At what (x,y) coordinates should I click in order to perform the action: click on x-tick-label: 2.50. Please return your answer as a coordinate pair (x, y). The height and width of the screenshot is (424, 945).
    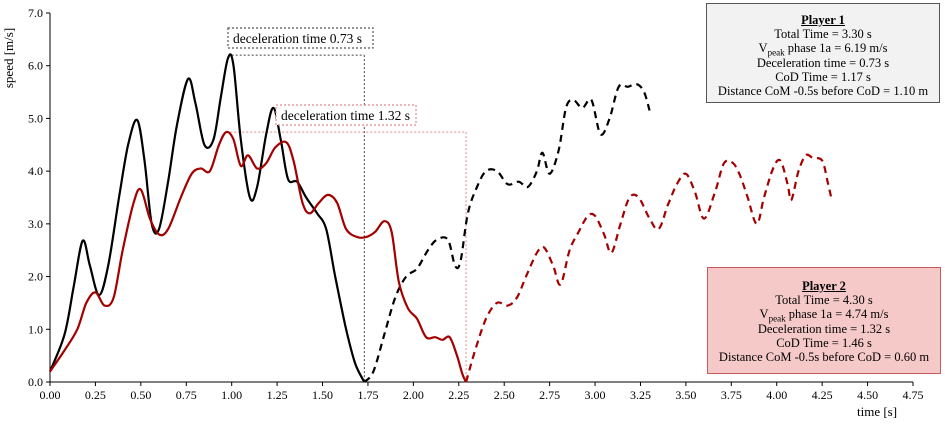
    Looking at the image, I should click on (504, 395).